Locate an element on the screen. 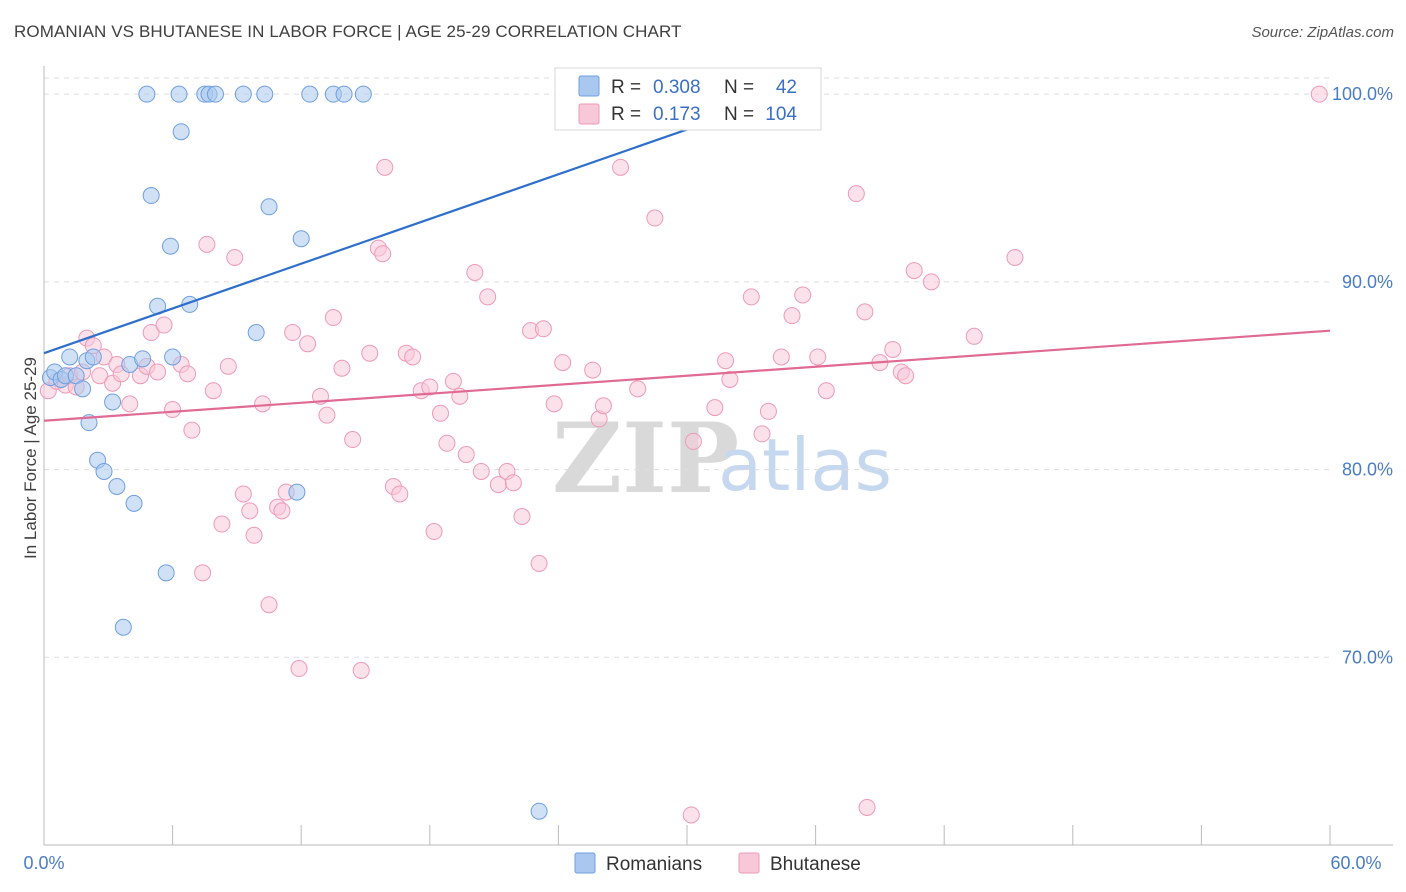 The width and height of the screenshot is (1406, 892). bhutanese-n-label: N = is located at coordinates (739, 114).